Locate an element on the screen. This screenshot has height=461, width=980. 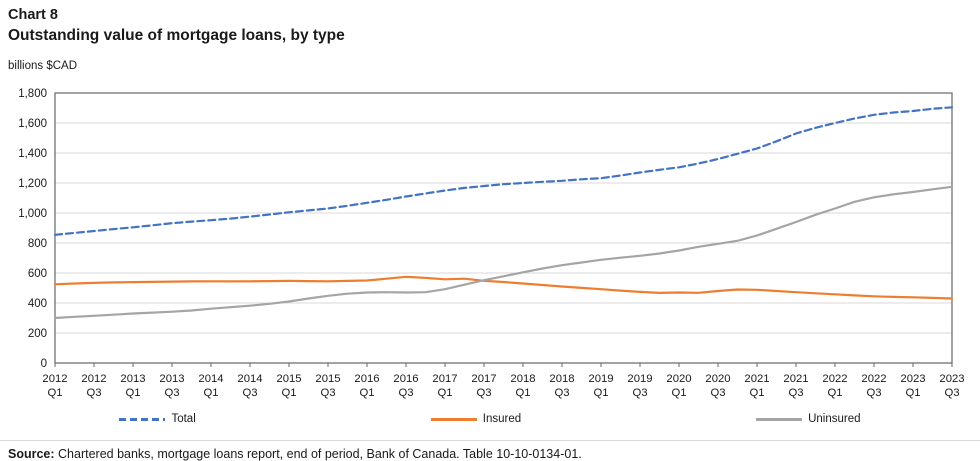
y-tick-label: 1,200 is located at coordinates (32, 184).